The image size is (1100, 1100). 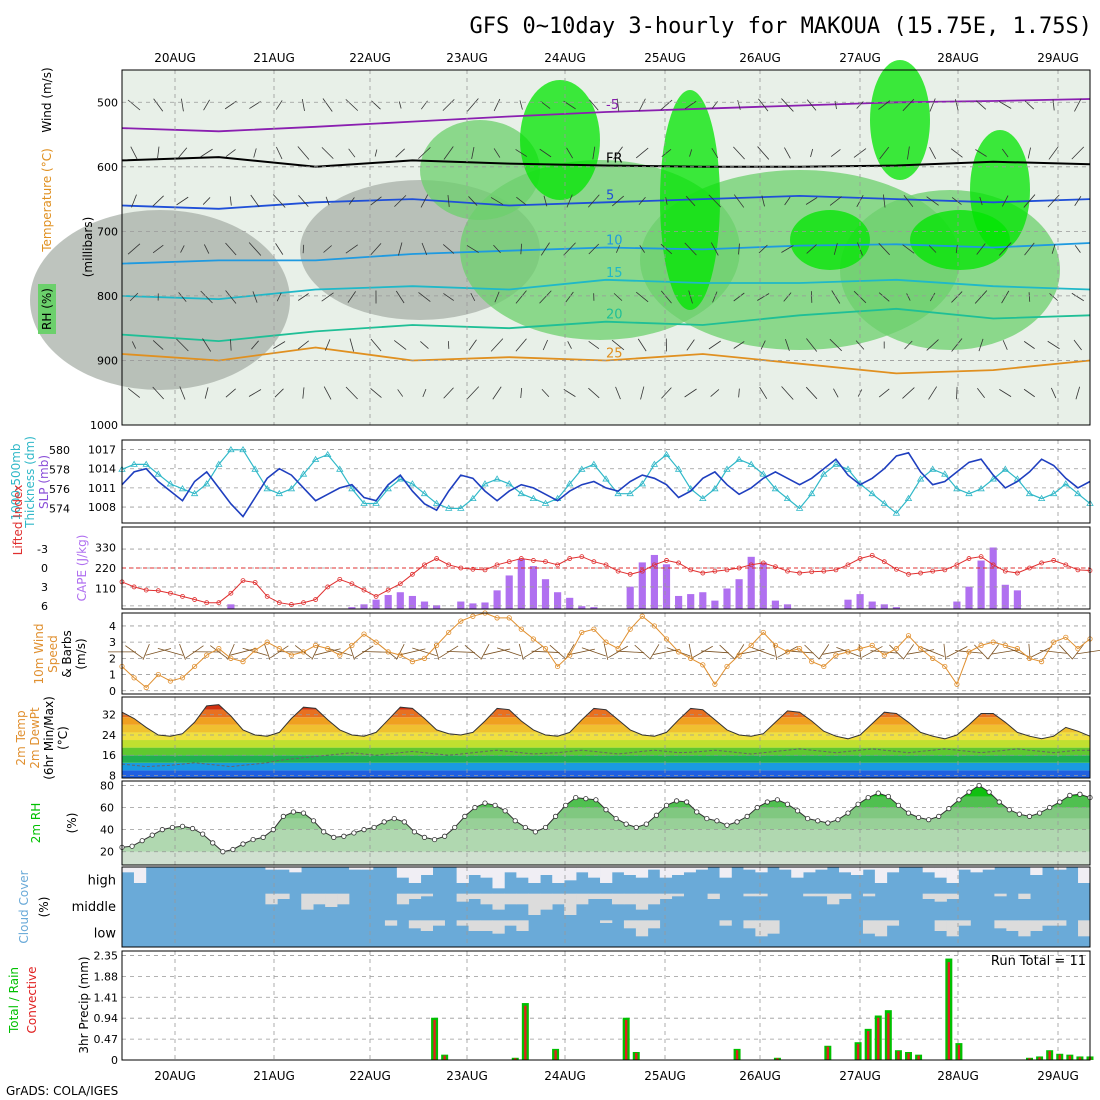 I want to click on bottom-x-tick-7: 27AUG, so click(x=860, y=1076).